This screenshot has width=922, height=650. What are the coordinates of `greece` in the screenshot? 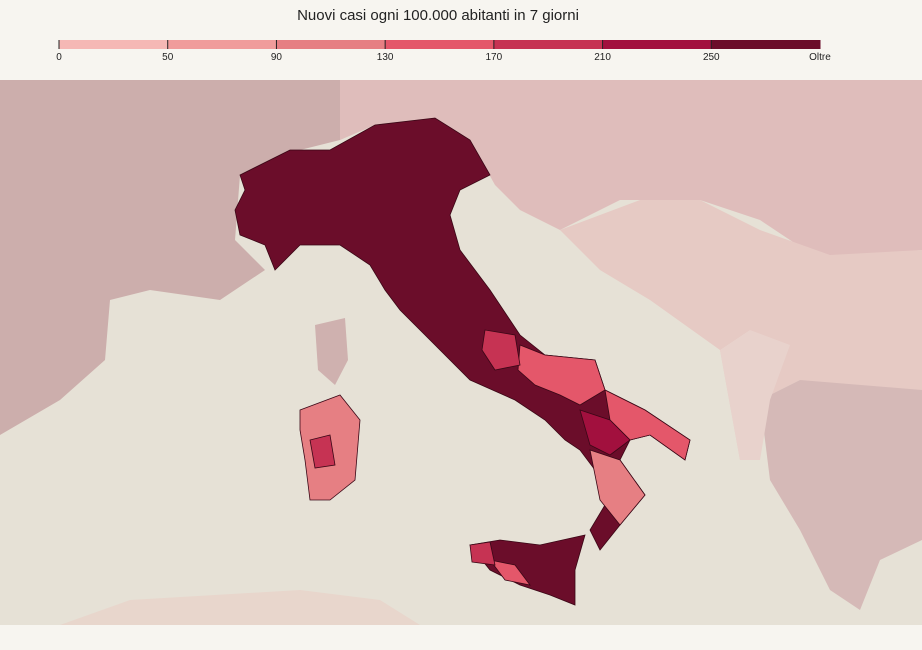 It's located at (841, 495).